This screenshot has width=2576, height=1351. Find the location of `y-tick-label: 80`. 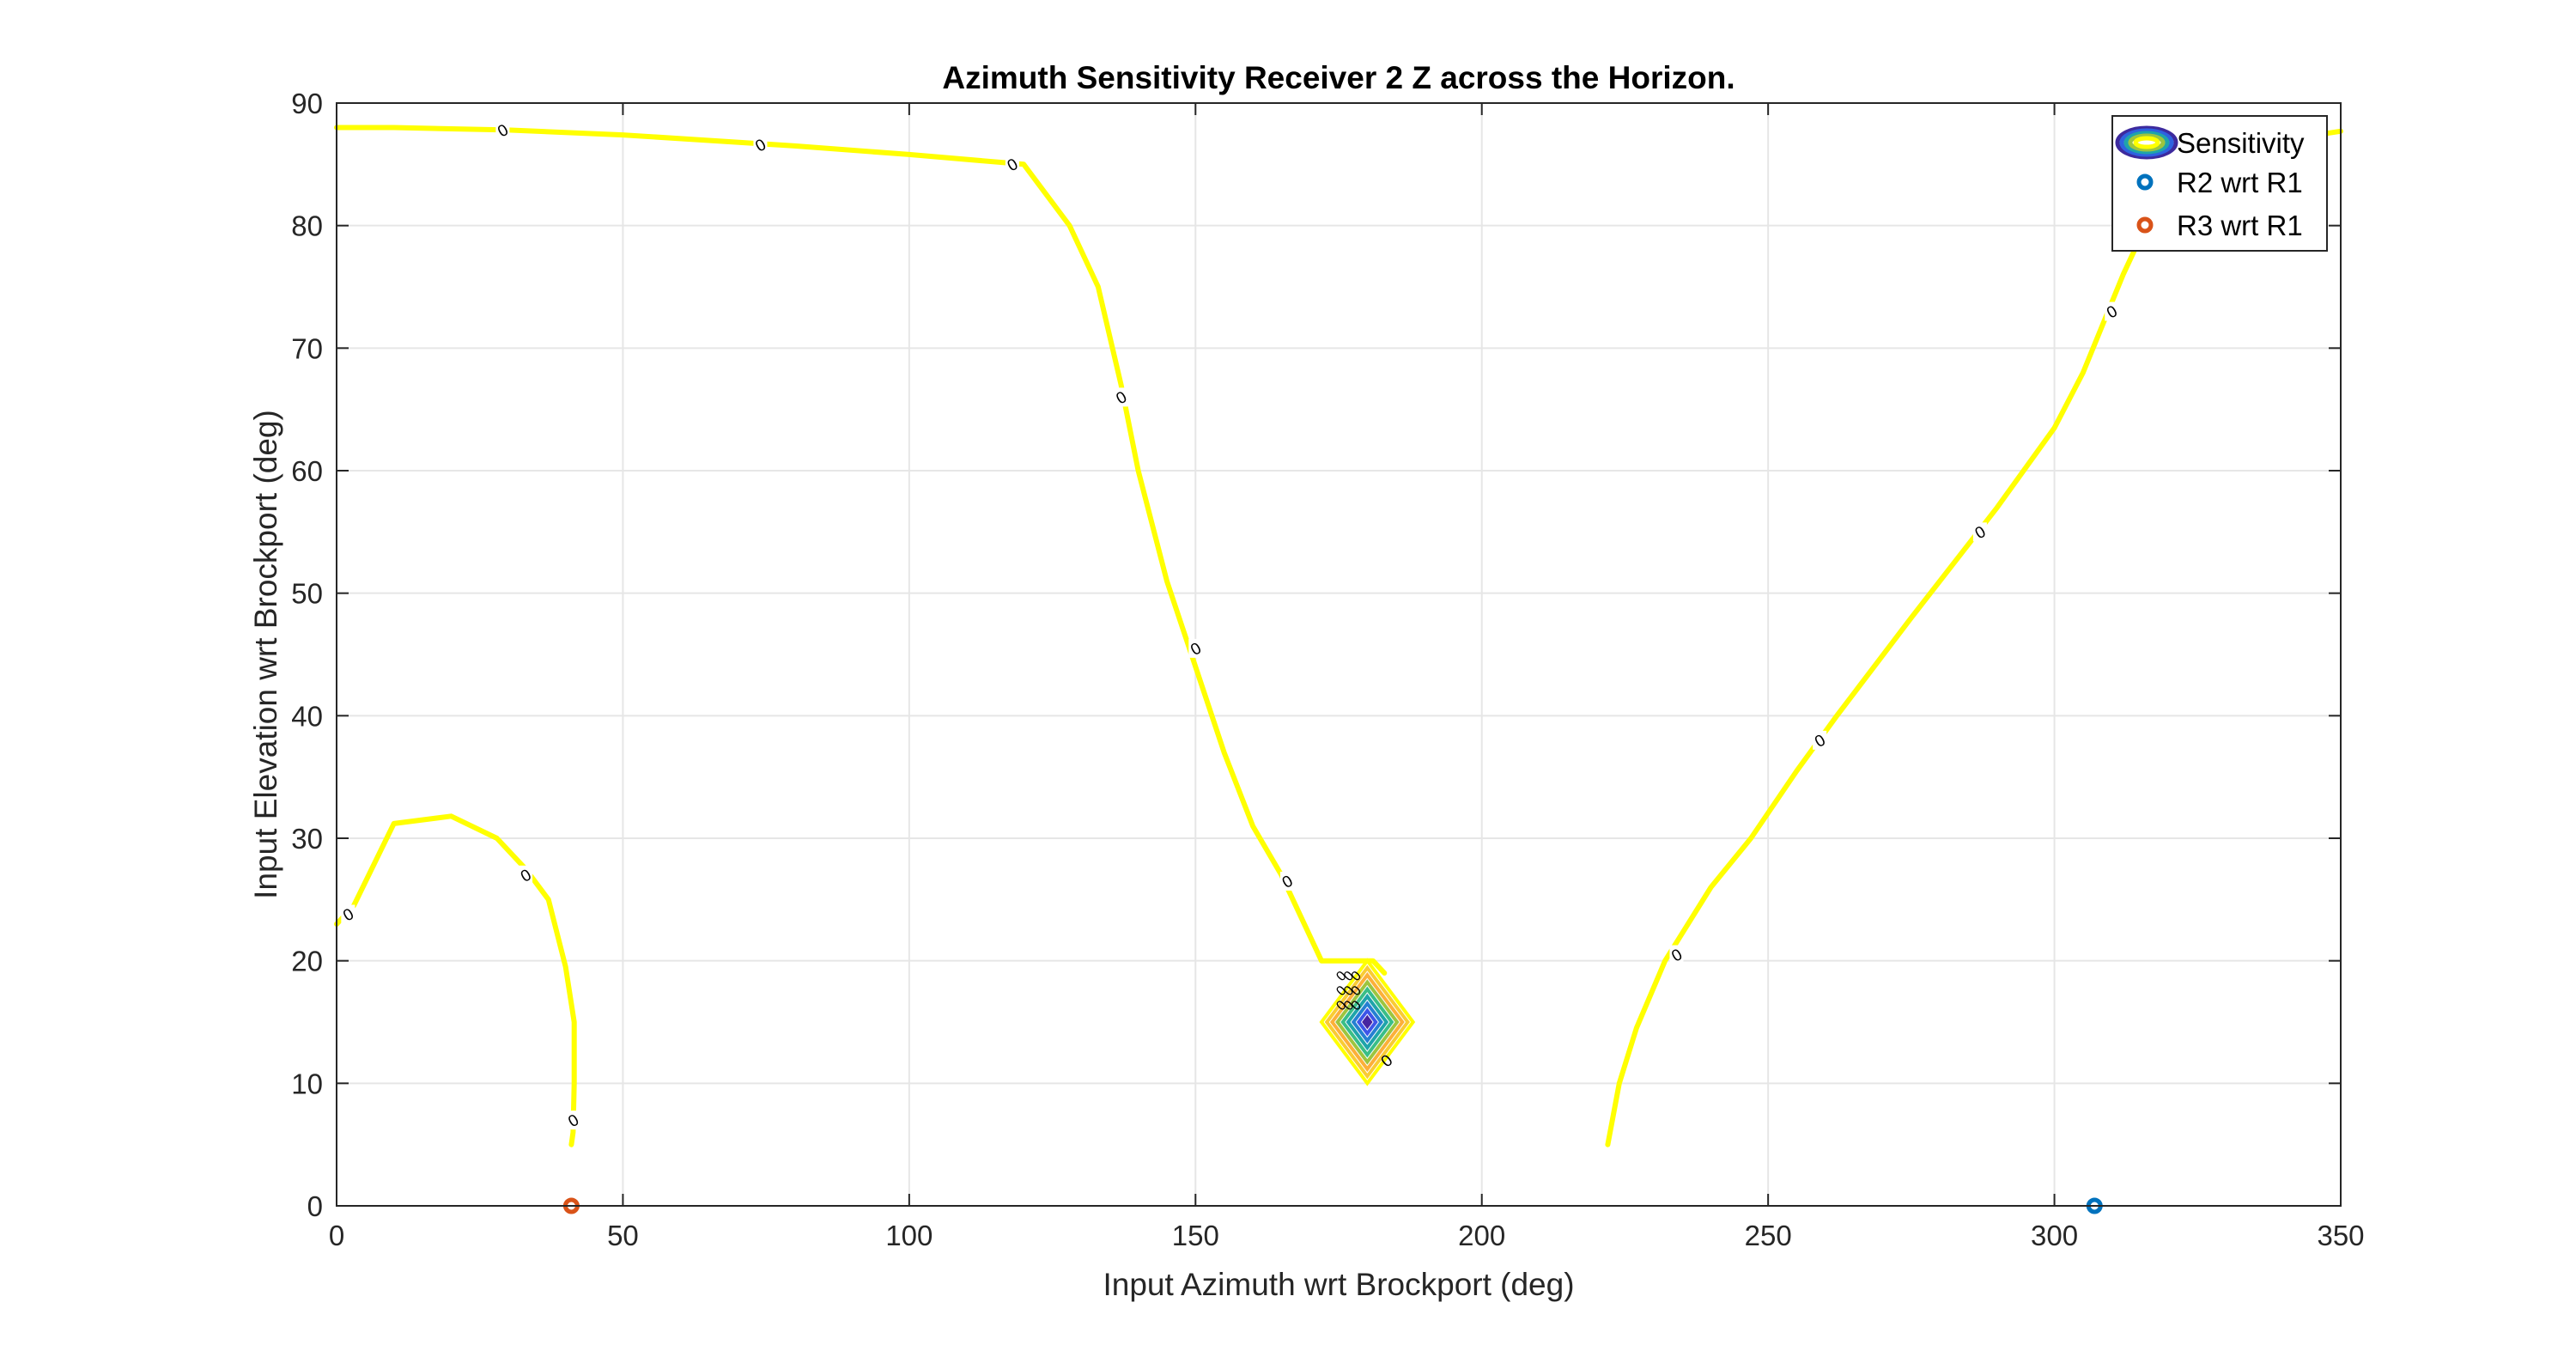

y-tick-label: 80 is located at coordinates (307, 226).